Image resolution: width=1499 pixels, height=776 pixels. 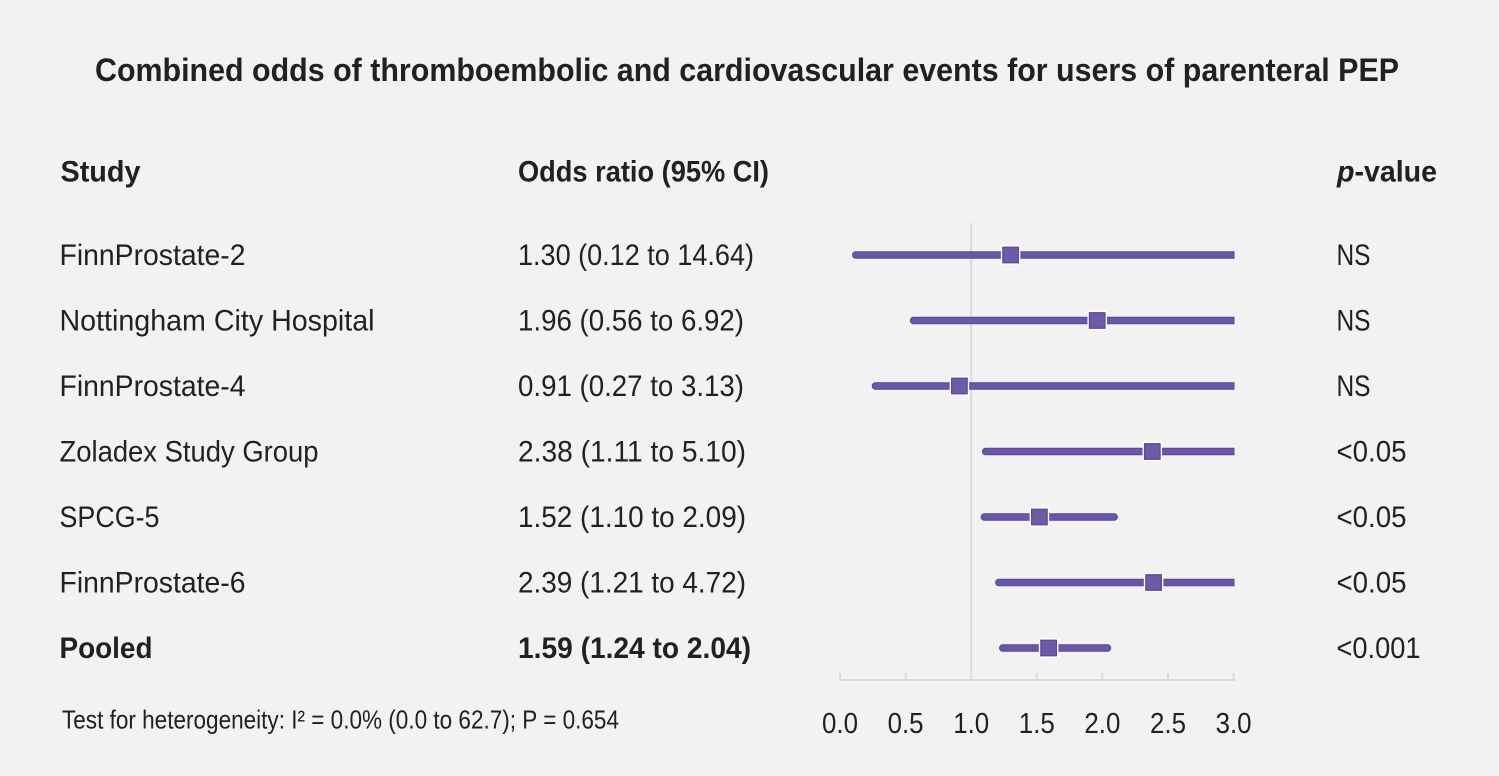 I want to click on svg-text: 2.5, so click(x=1168, y=724).